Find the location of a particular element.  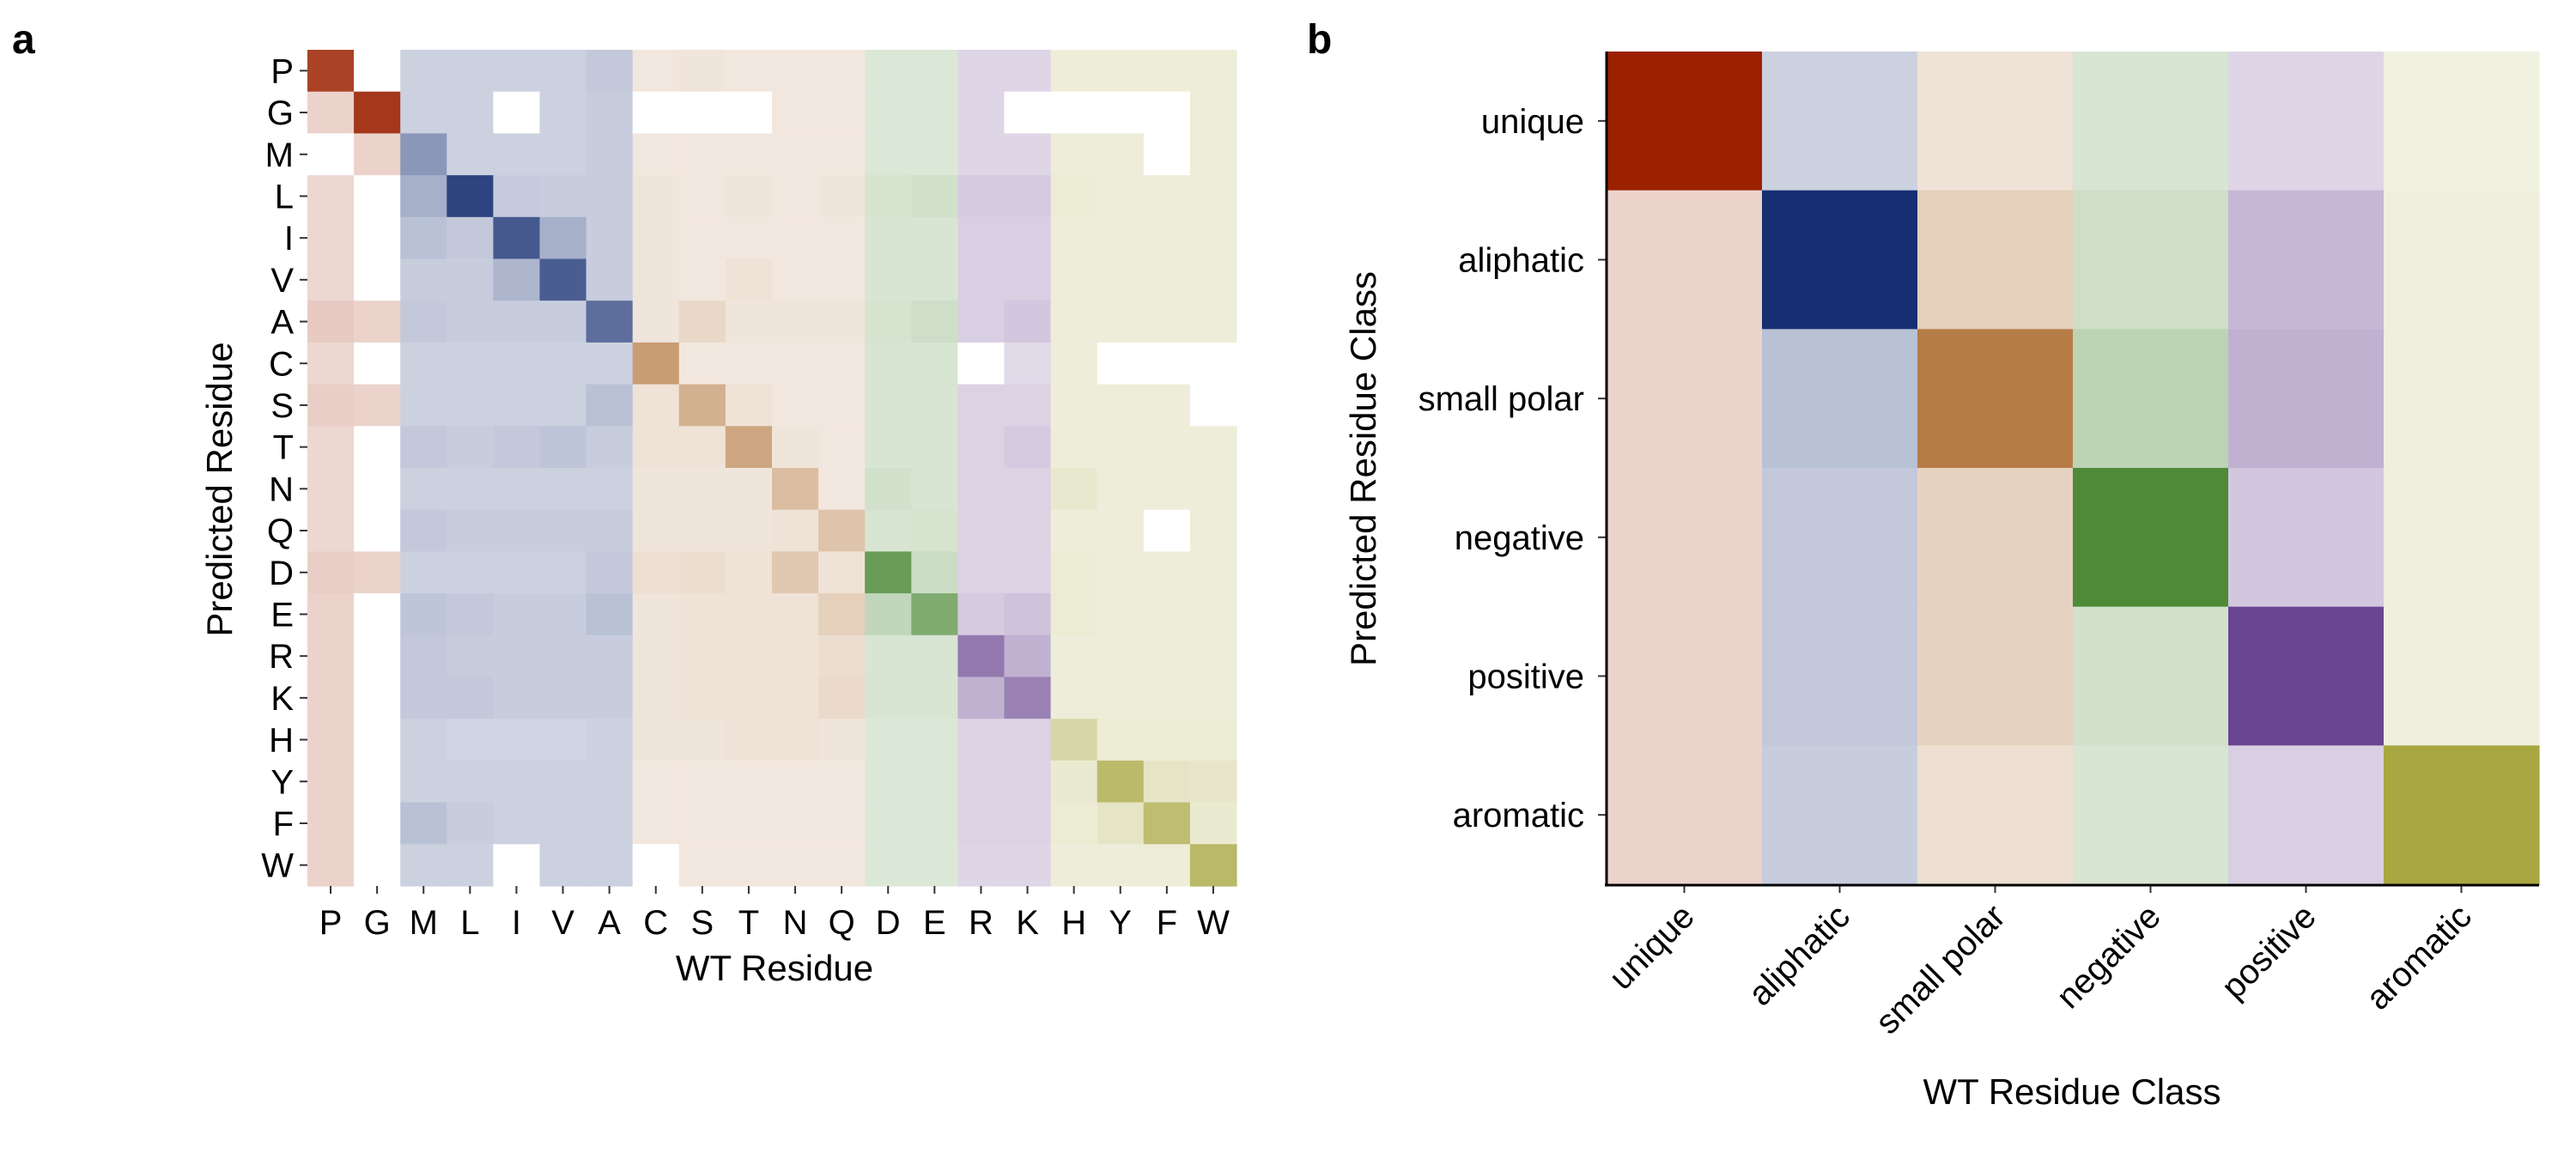

class-cell-positive-aromatic is located at coordinates (2462, 676).